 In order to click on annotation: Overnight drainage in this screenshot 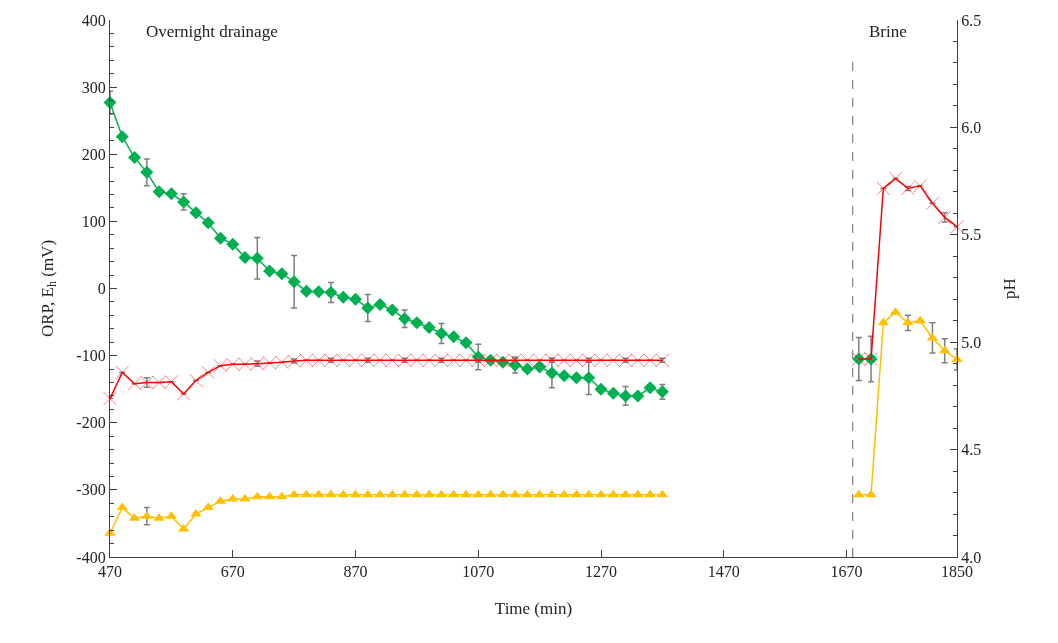, I will do `click(212, 31)`.